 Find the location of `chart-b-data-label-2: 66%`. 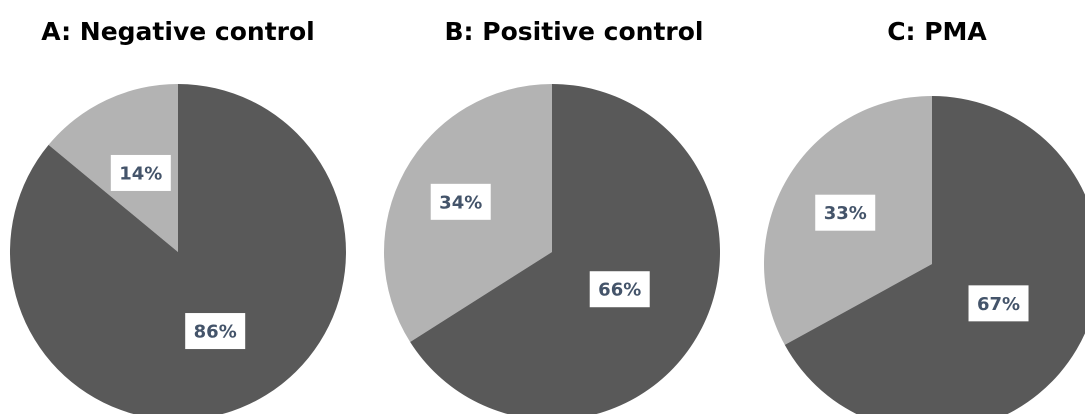

chart-b-data-label-2: 66% is located at coordinates (619, 290).